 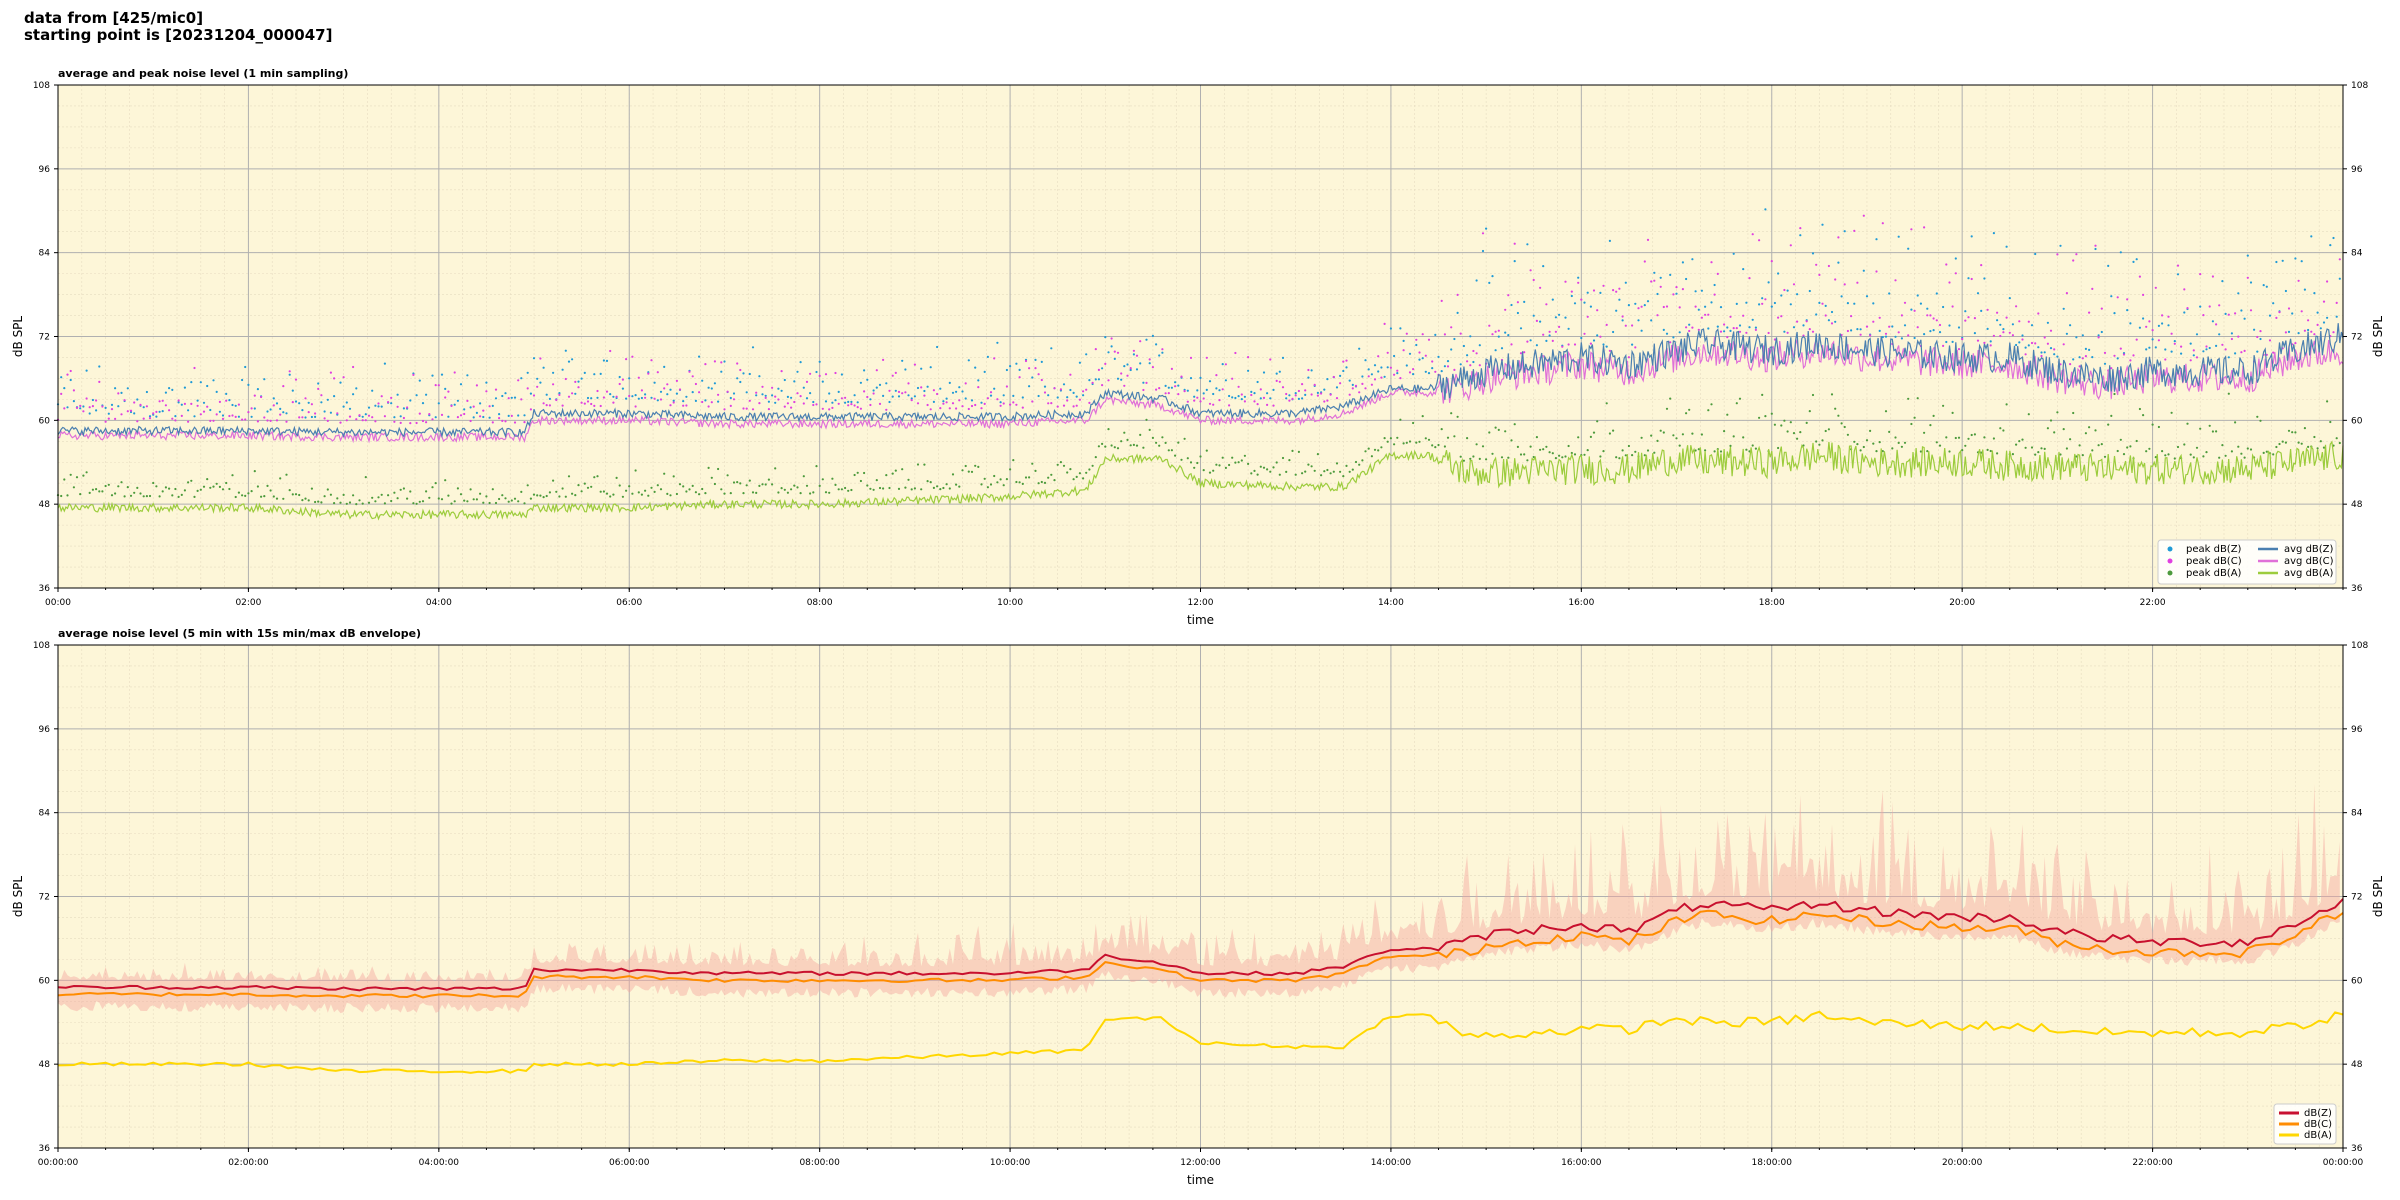 I want to click on y-tick-label-left: 72, so click(x=44, y=898).